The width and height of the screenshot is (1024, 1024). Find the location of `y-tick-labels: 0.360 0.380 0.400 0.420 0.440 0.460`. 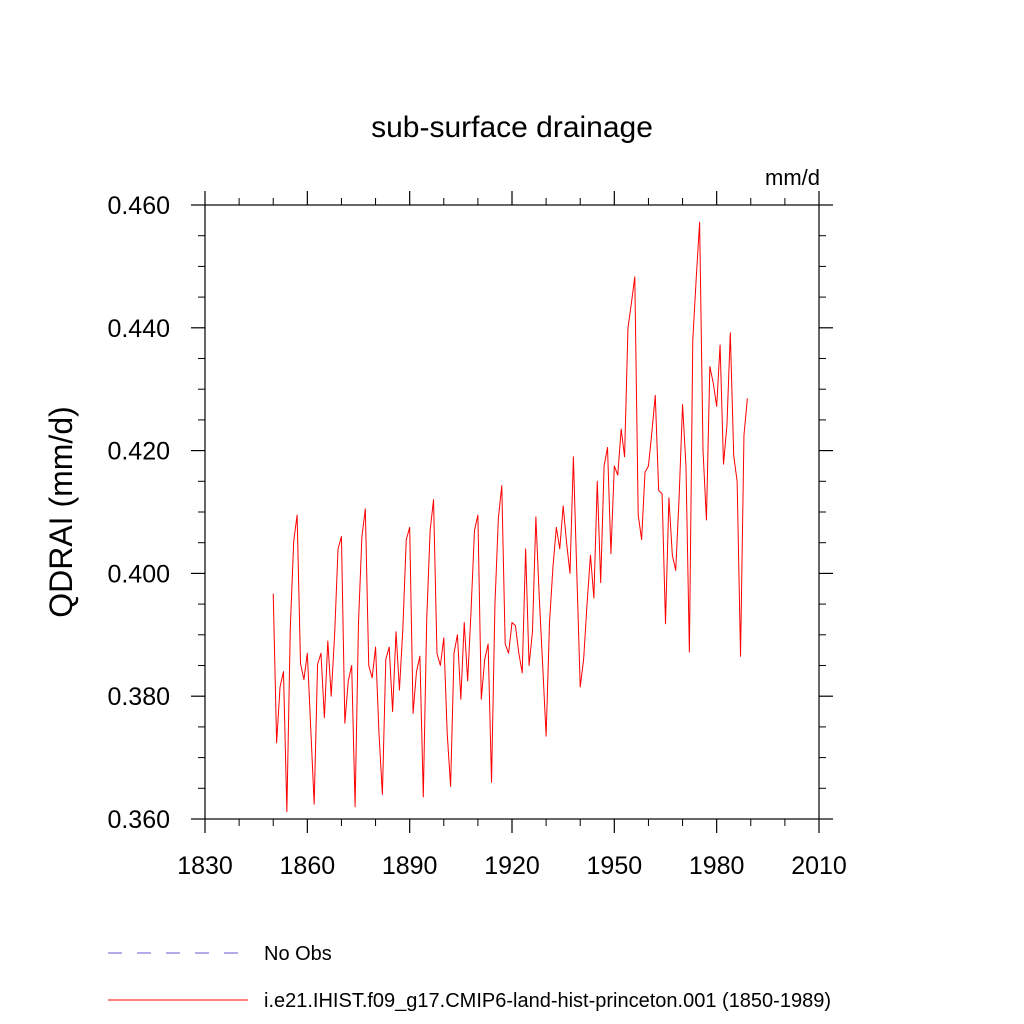

y-tick-labels: 0.360 0.380 0.400 0.420 0.440 0.460 is located at coordinates (138, 513).